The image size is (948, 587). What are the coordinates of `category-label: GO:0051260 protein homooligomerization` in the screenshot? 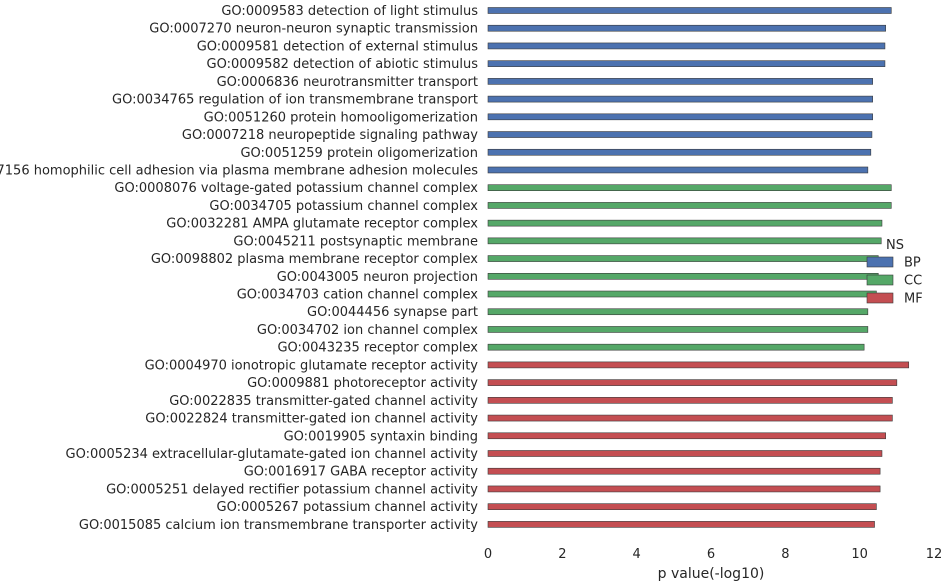 It's located at (341, 117).